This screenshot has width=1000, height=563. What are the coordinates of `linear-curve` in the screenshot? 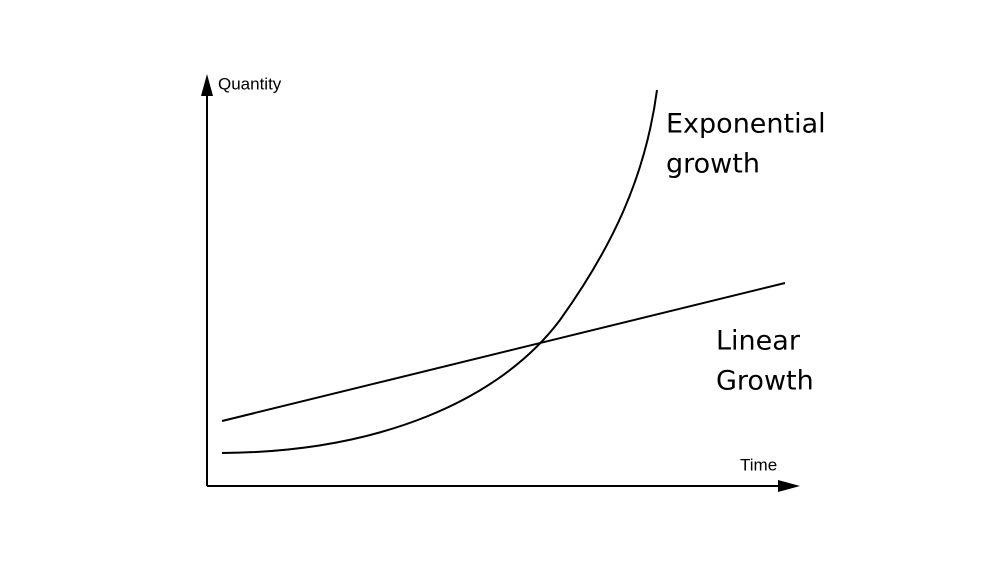 It's located at (503, 352).